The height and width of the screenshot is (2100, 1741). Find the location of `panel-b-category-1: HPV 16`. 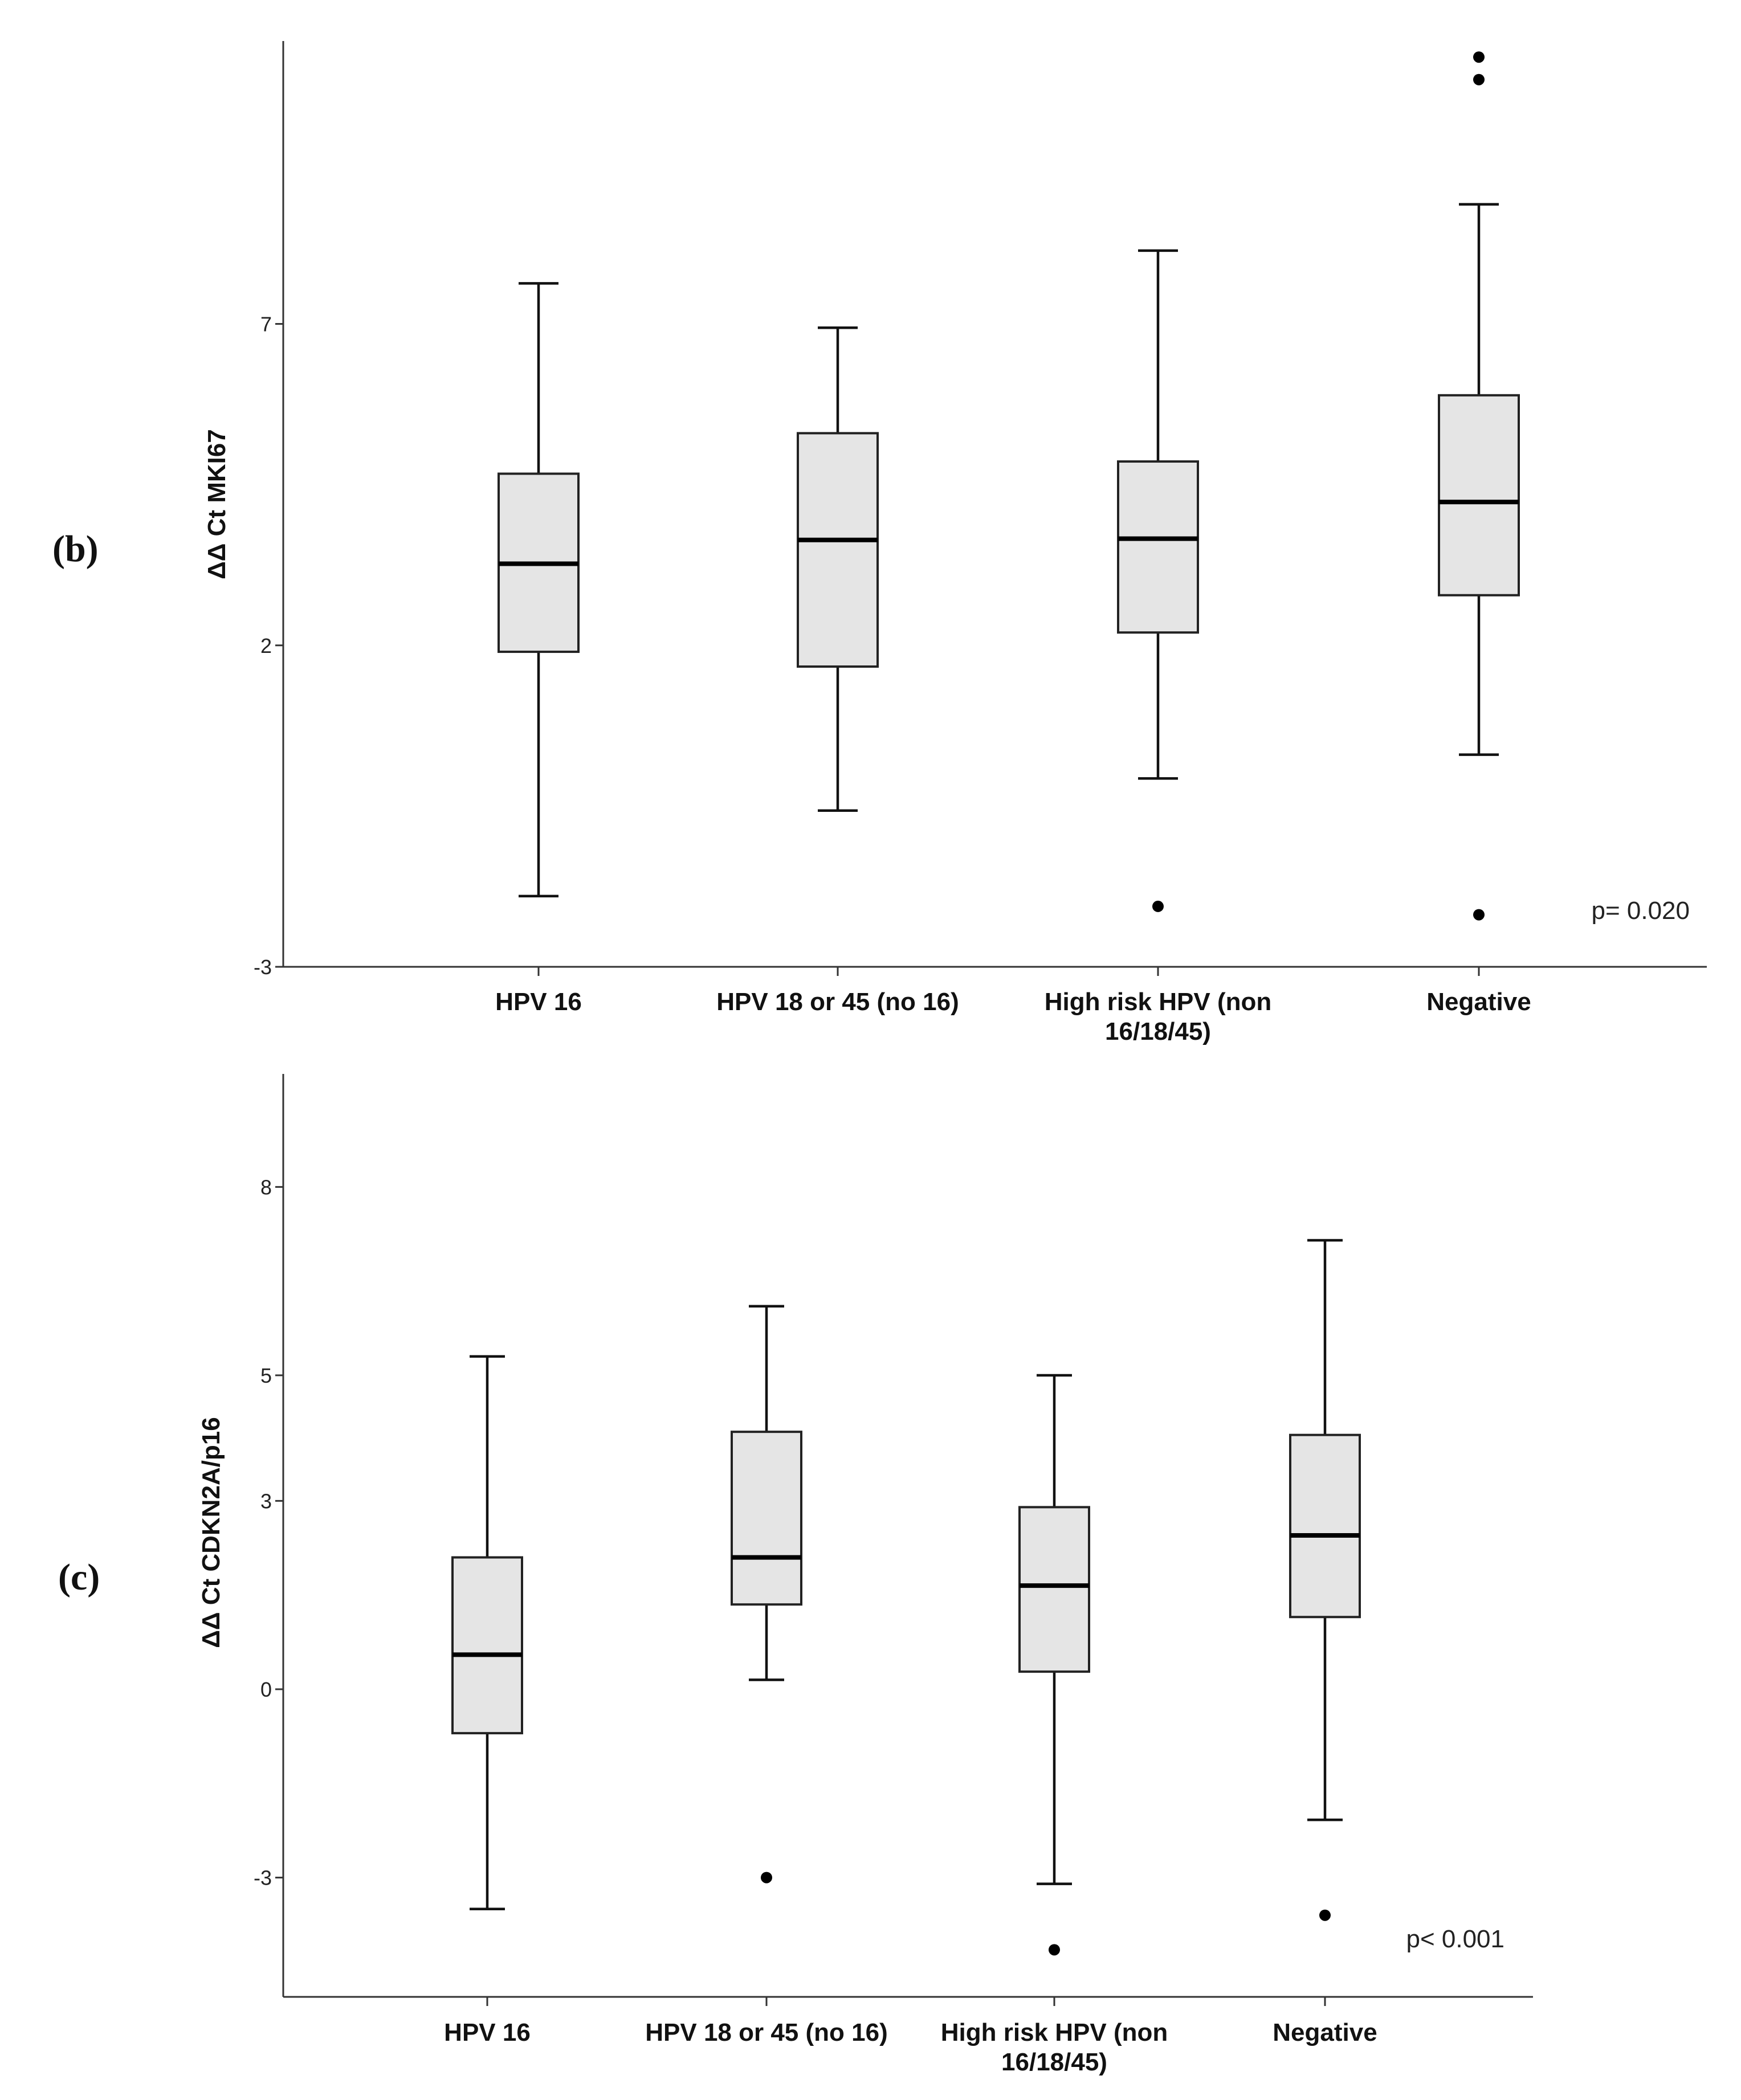

panel-b-category-1: HPV 16 is located at coordinates (538, 649).